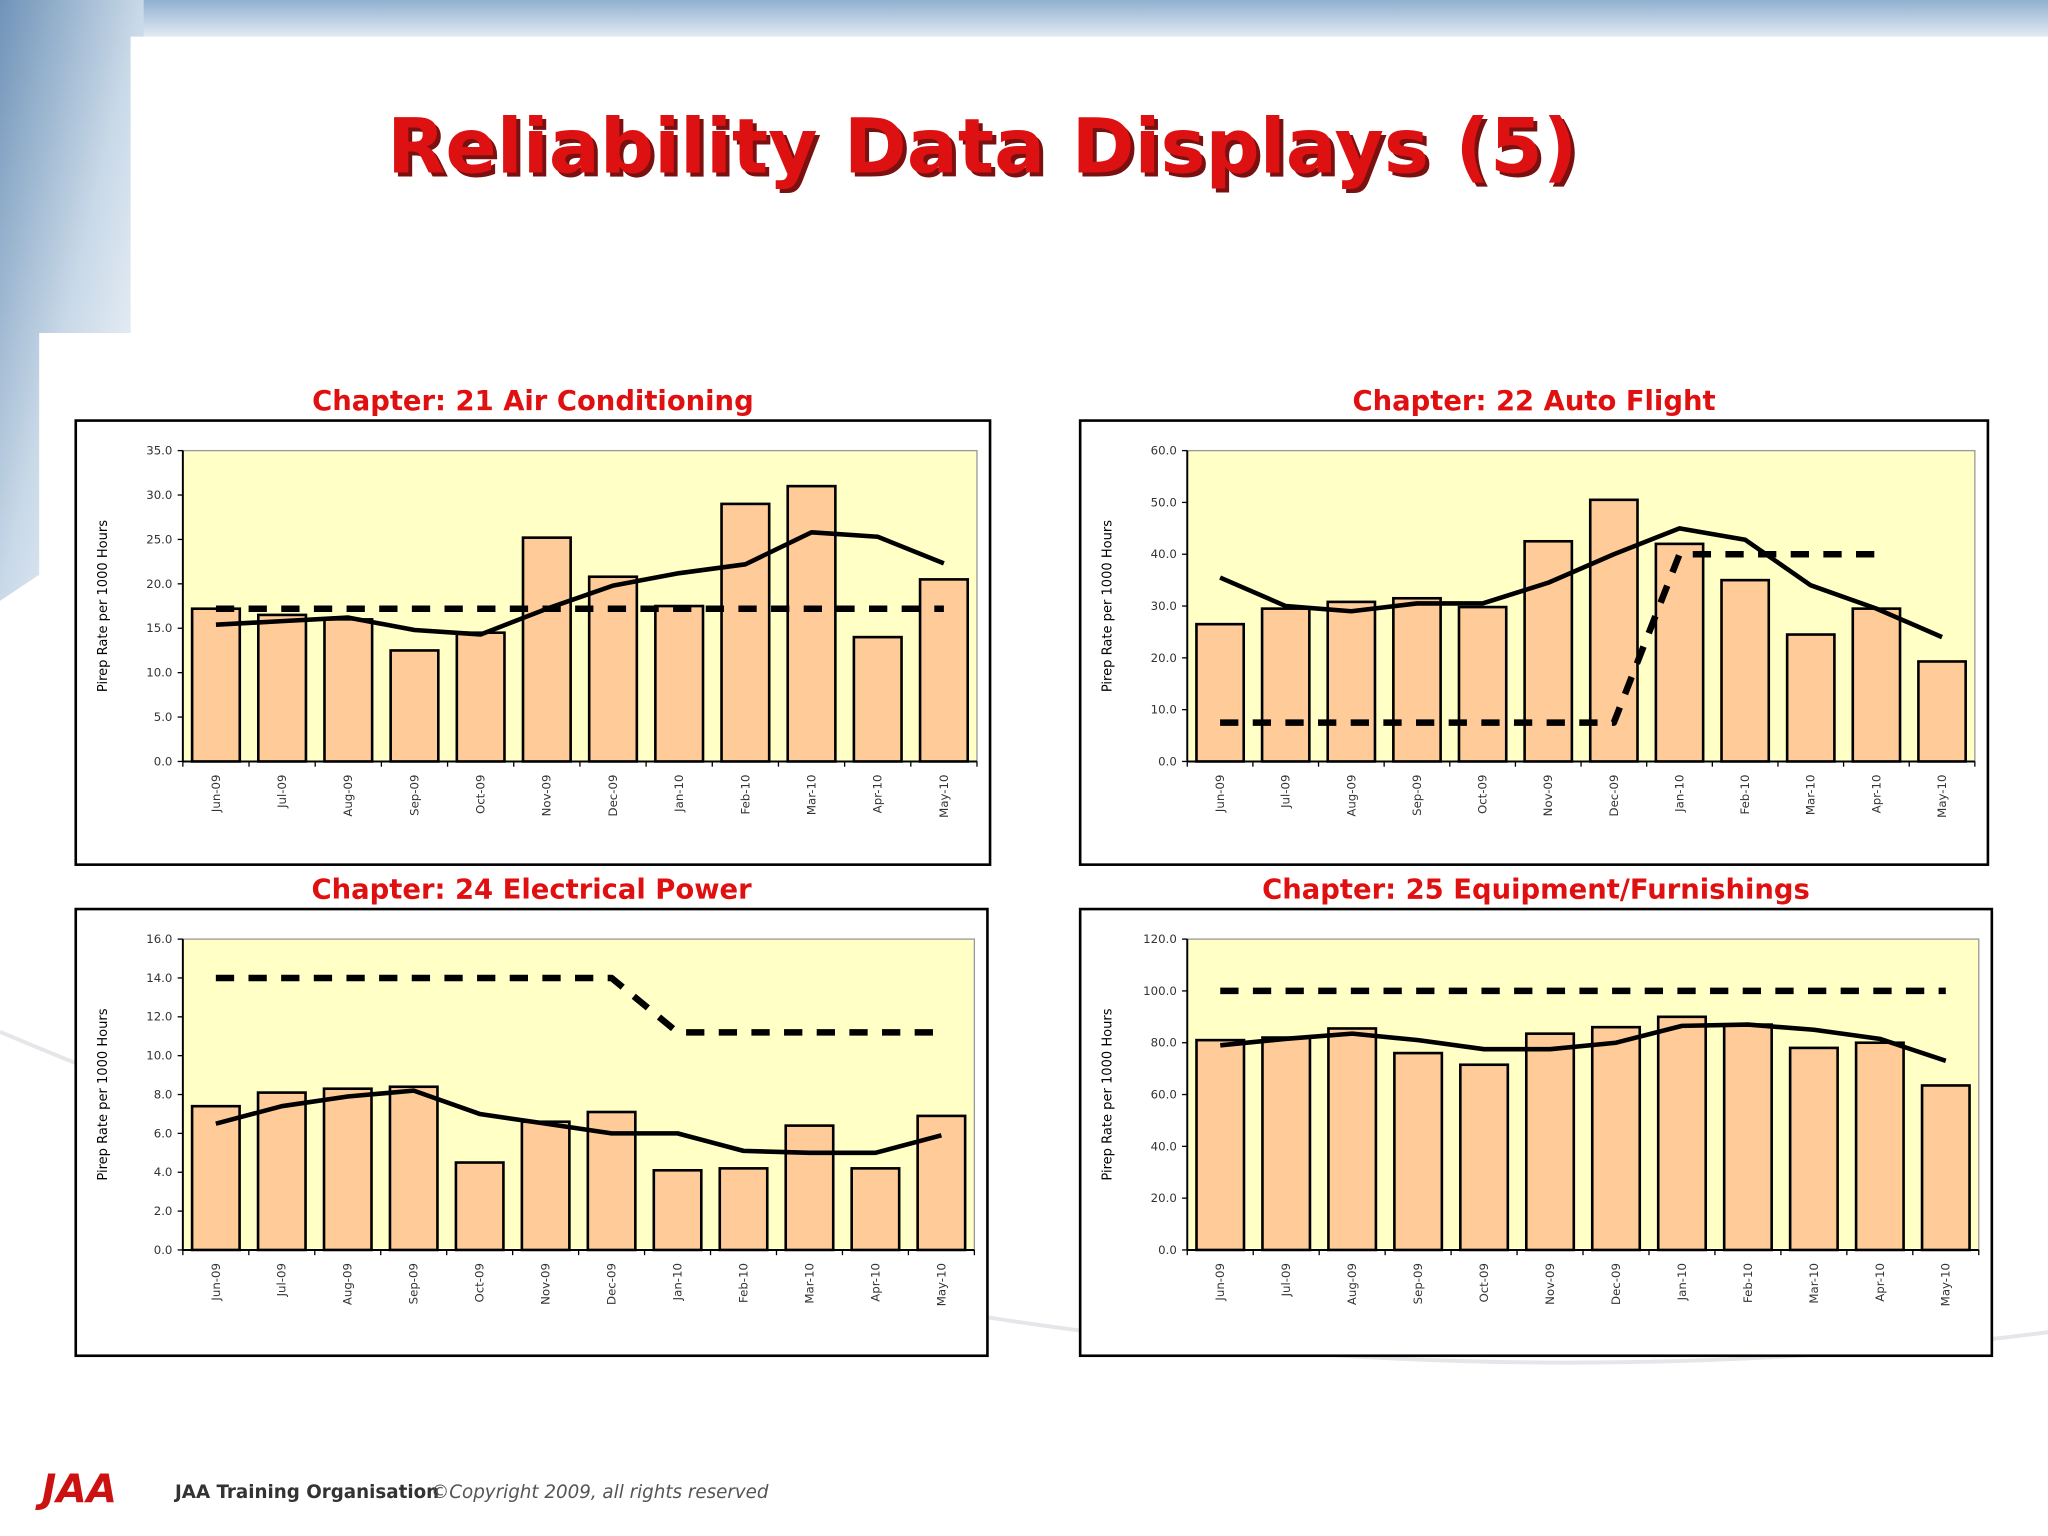  Describe the element at coordinates (159, 1017) in the screenshot. I see `y-tick-label: 12.0` at that location.